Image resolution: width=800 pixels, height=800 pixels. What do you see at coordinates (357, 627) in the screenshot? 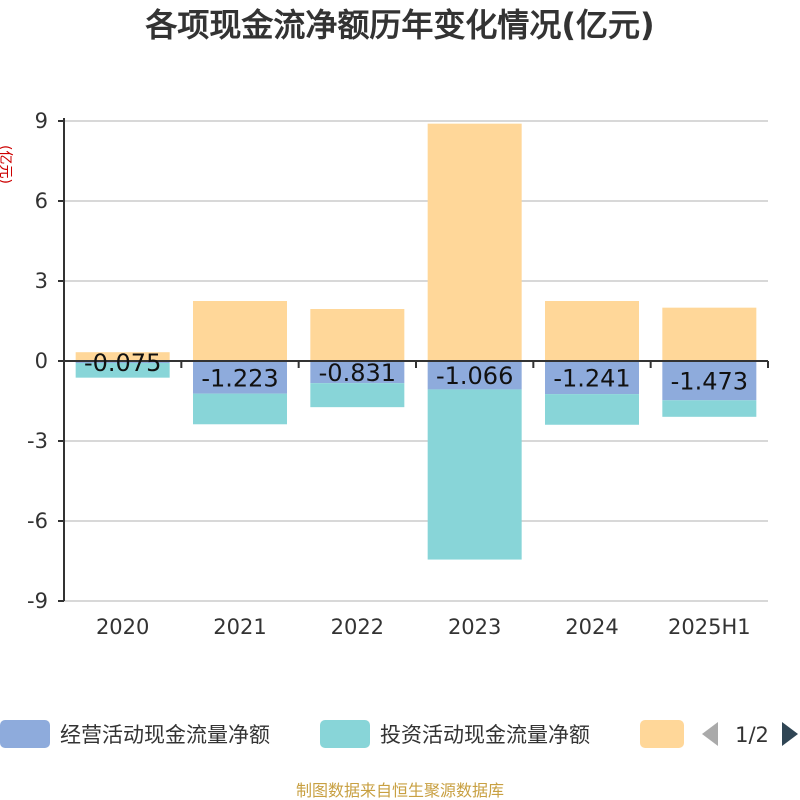
I see `x-tick-label: 2022` at bounding box center [357, 627].